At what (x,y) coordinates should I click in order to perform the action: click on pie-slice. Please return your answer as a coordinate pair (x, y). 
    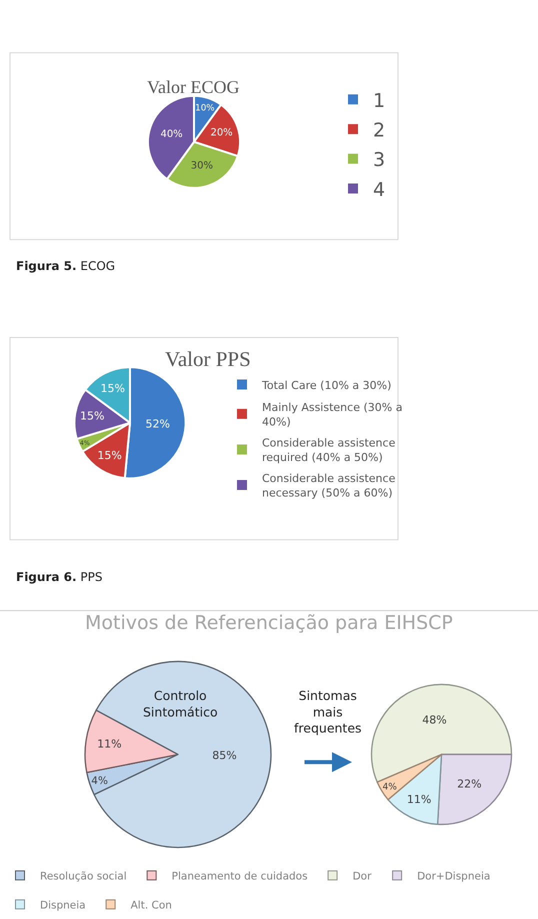
    Looking at the image, I should click on (474, 789).